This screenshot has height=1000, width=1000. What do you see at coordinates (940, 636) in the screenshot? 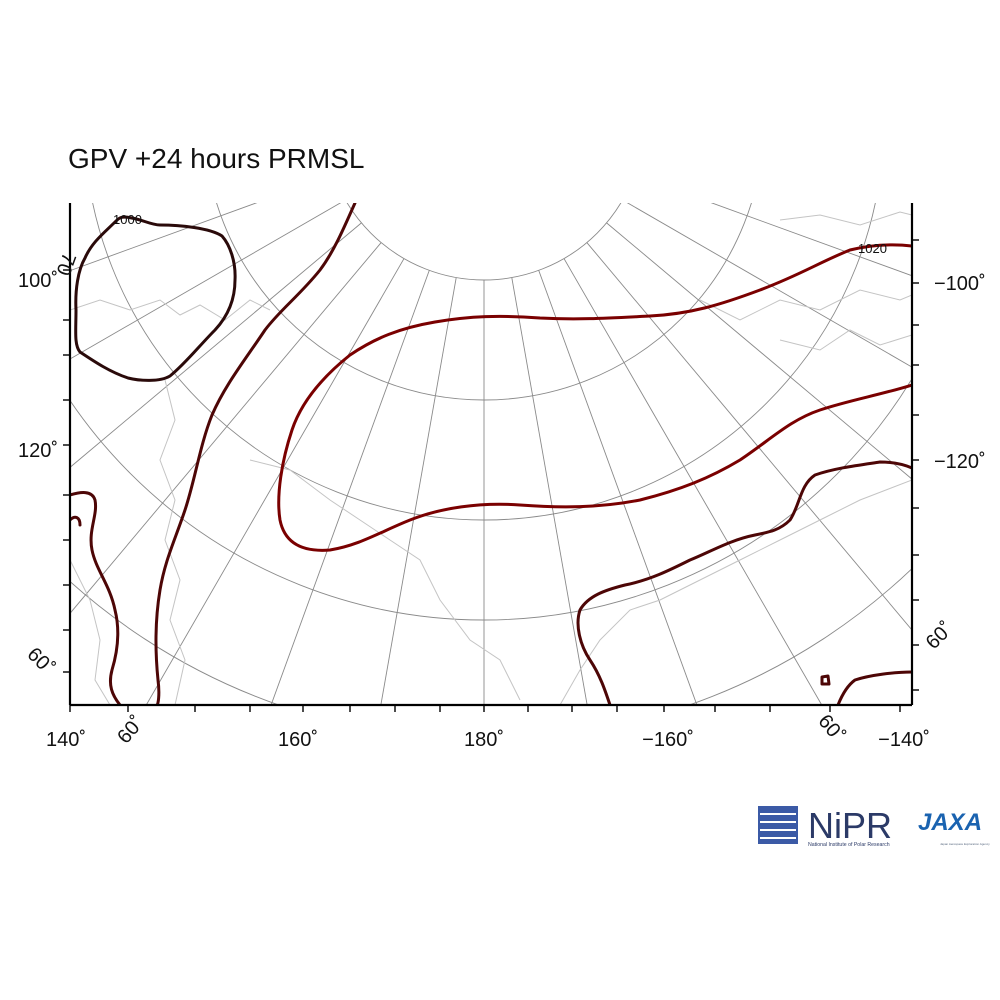
I see `label-right-60: 60˚` at bounding box center [940, 636].